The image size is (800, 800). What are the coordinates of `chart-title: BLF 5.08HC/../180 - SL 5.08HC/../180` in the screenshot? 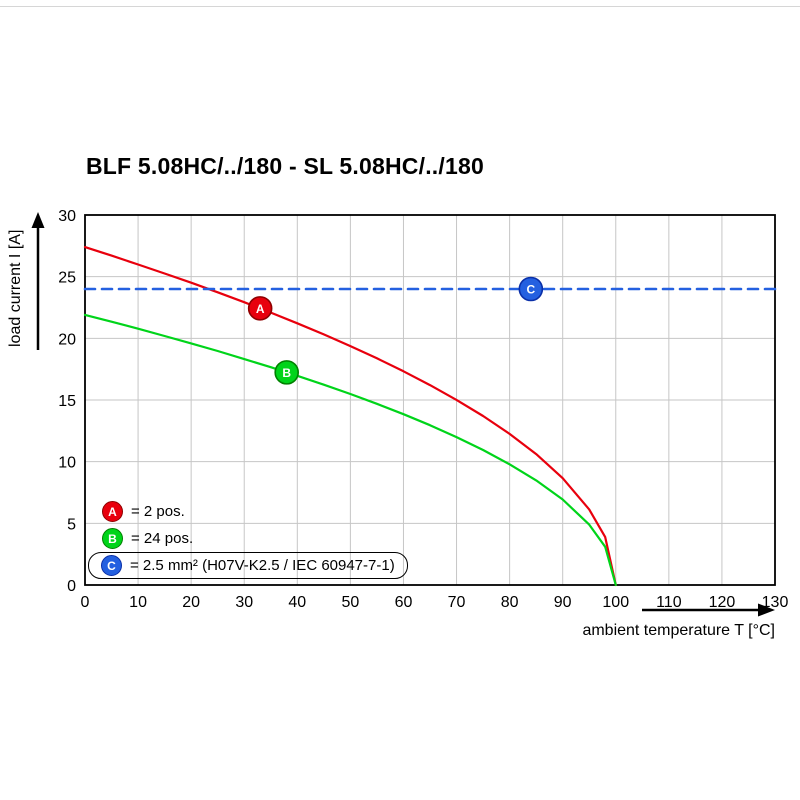 It's located at (285, 166).